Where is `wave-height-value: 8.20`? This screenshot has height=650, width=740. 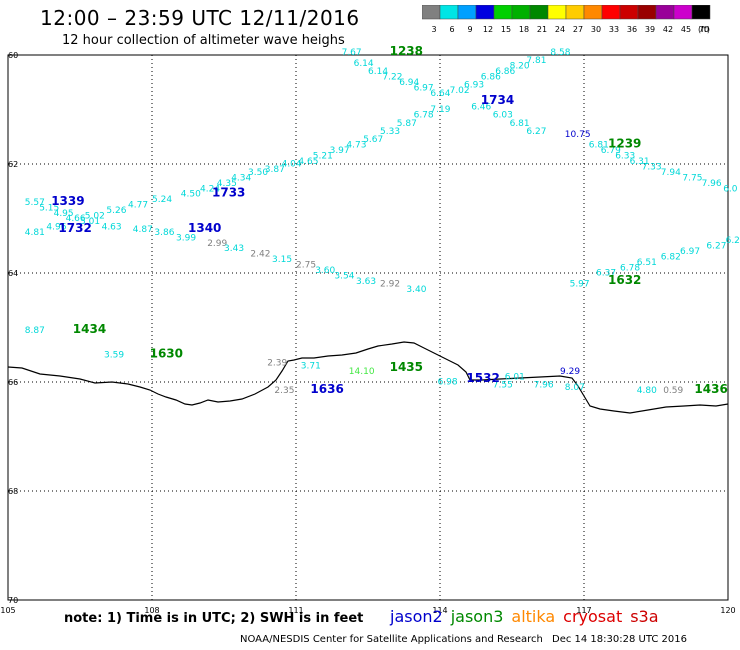 wave-height-value: 8.20 is located at coordinates (520, 67).